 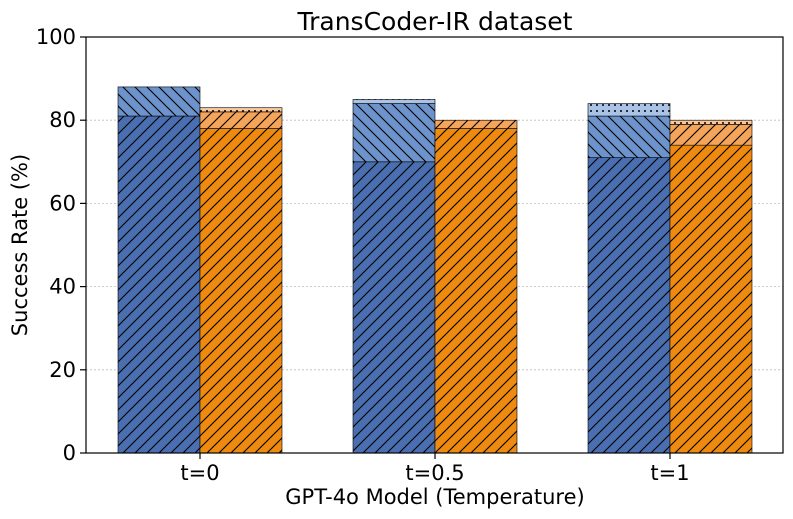 What do you see at coordinates (62, 120) in the screenshot?
I see `y-tick-label: 80` at bounding box center [62, 120].